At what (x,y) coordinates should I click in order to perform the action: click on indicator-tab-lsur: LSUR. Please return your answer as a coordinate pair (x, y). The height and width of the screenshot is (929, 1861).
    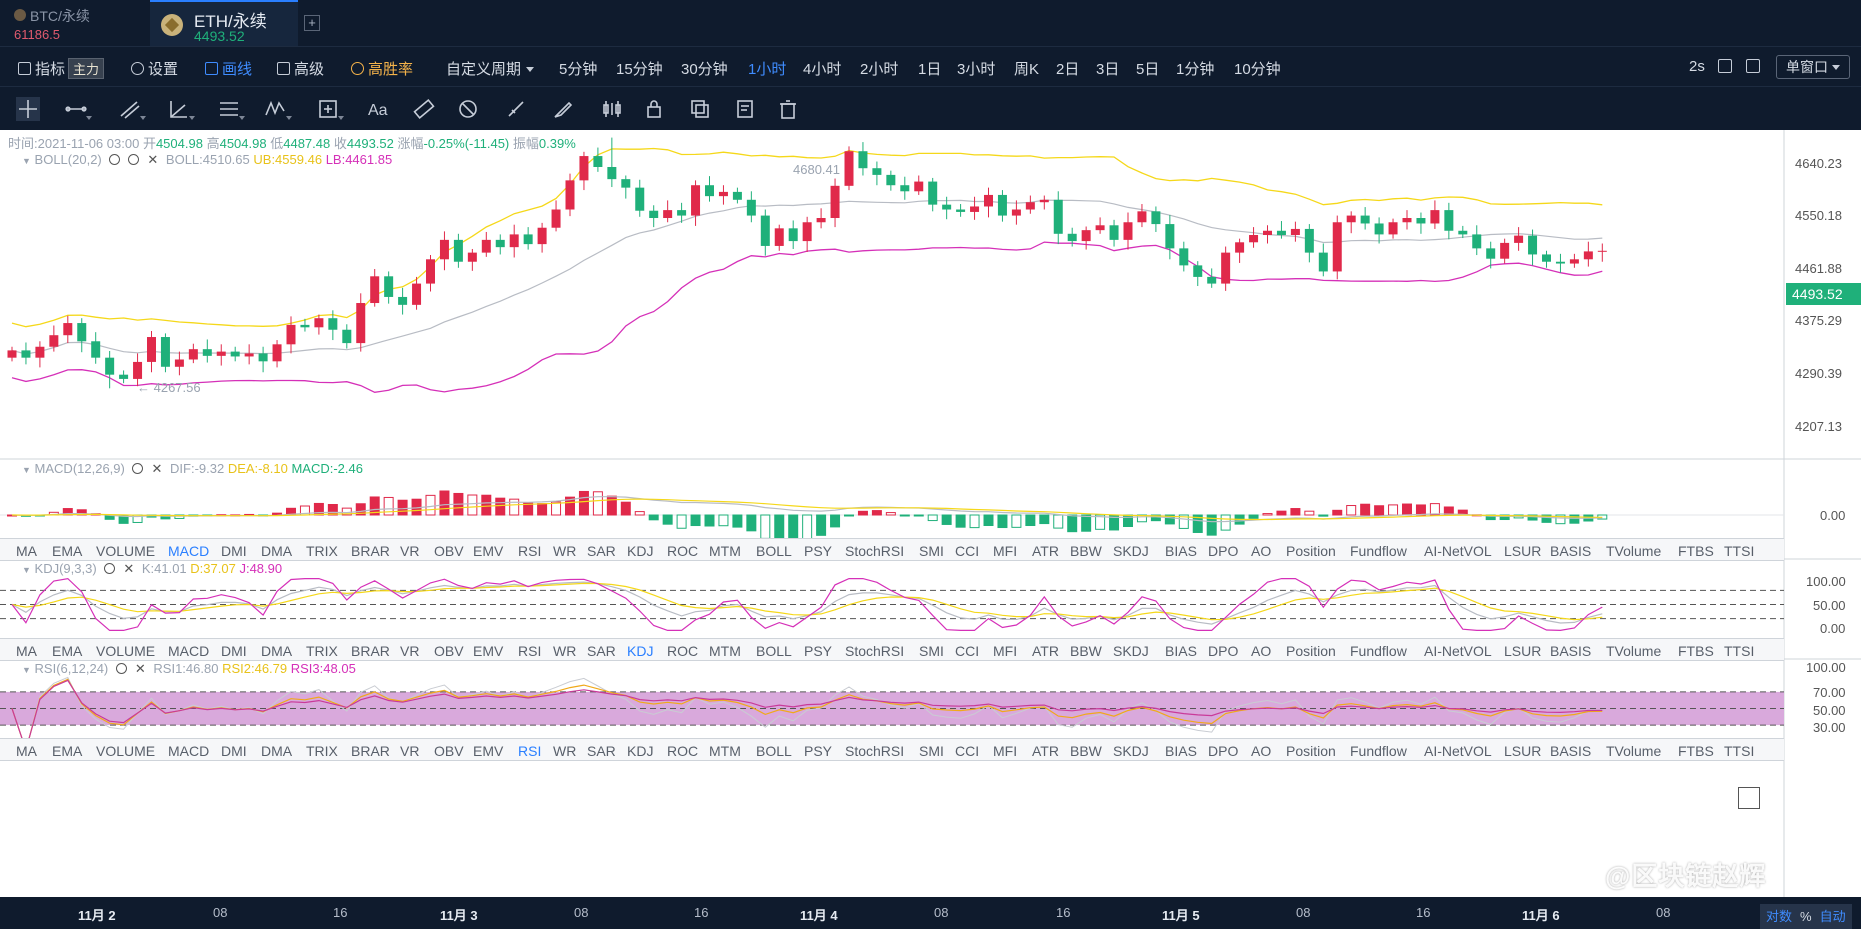
    Looking at the image, I should click on (1523, 551).